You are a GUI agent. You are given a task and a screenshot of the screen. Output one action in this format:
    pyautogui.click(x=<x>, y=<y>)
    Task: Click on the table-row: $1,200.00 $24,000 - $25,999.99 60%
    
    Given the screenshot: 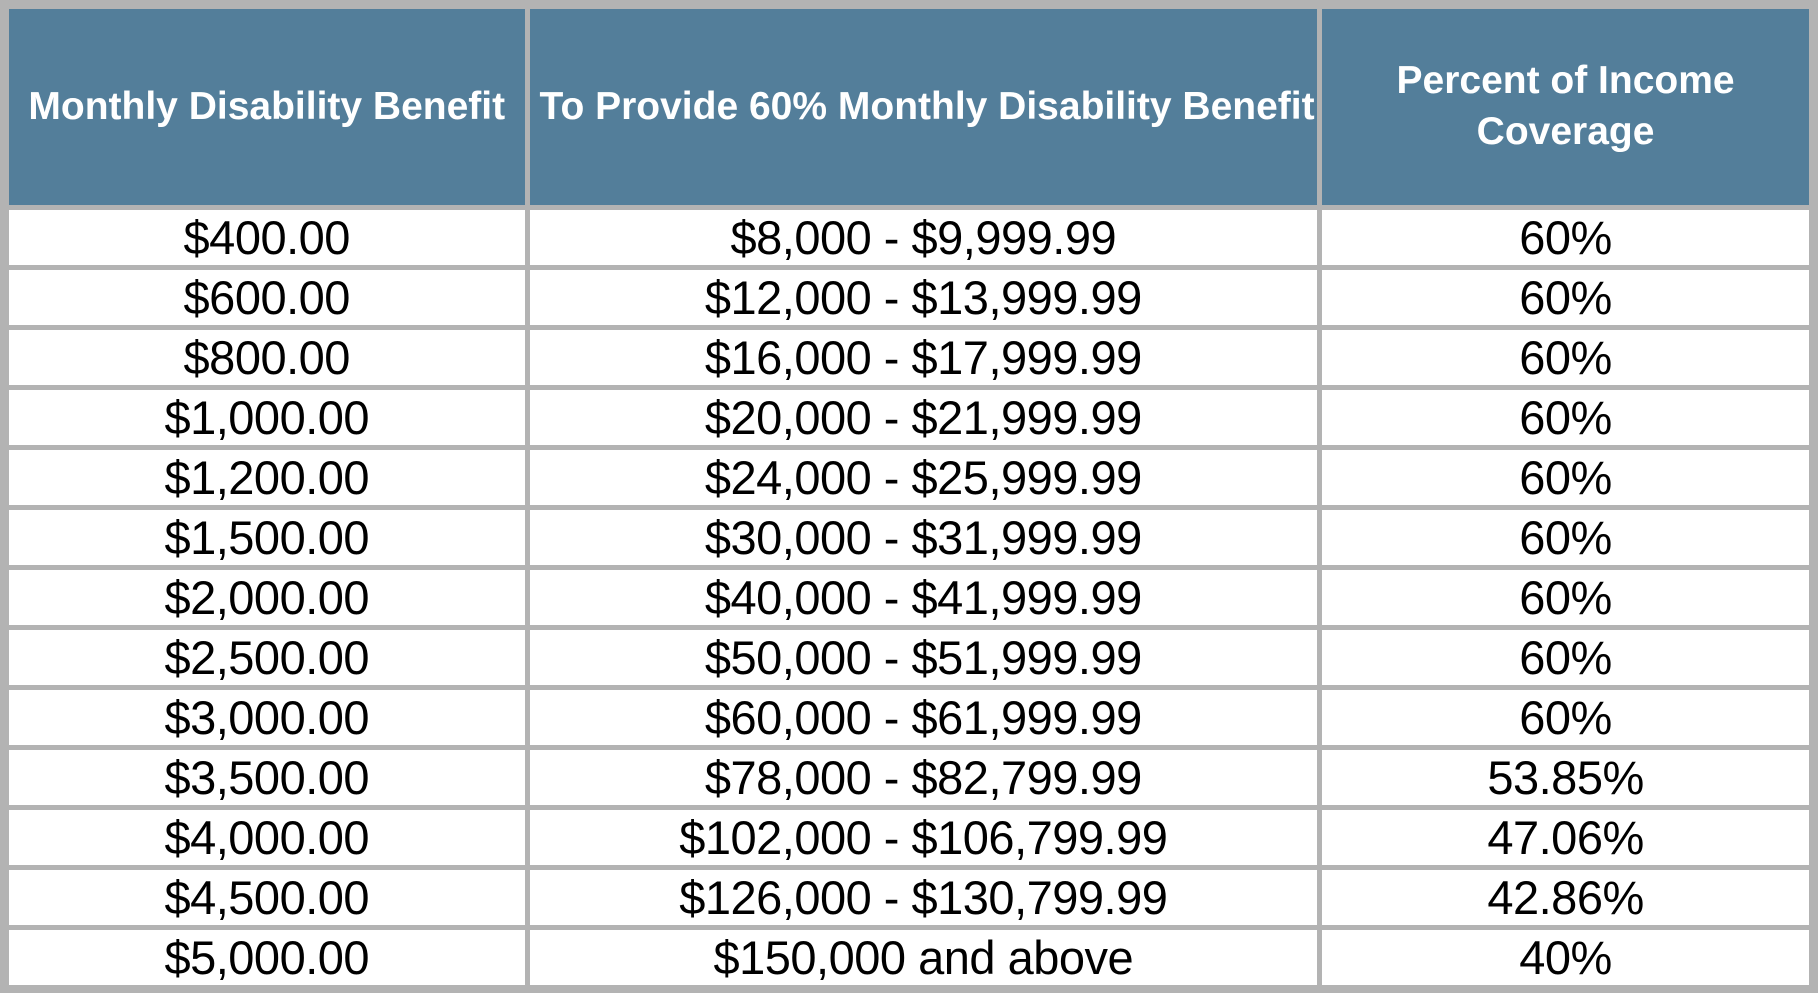 What is the action you would take?
    pyautogui.click(x=909, y=477)
    